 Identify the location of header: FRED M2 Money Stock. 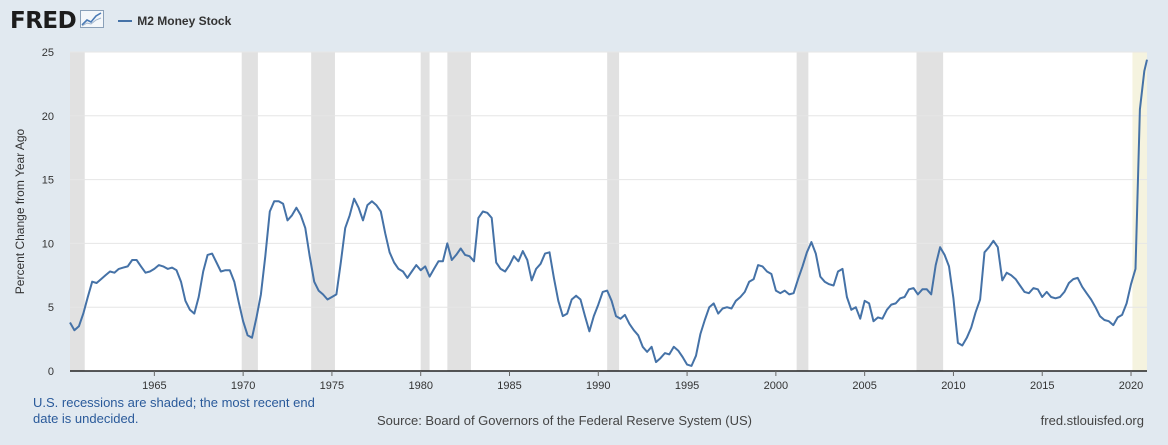
(120, 21).